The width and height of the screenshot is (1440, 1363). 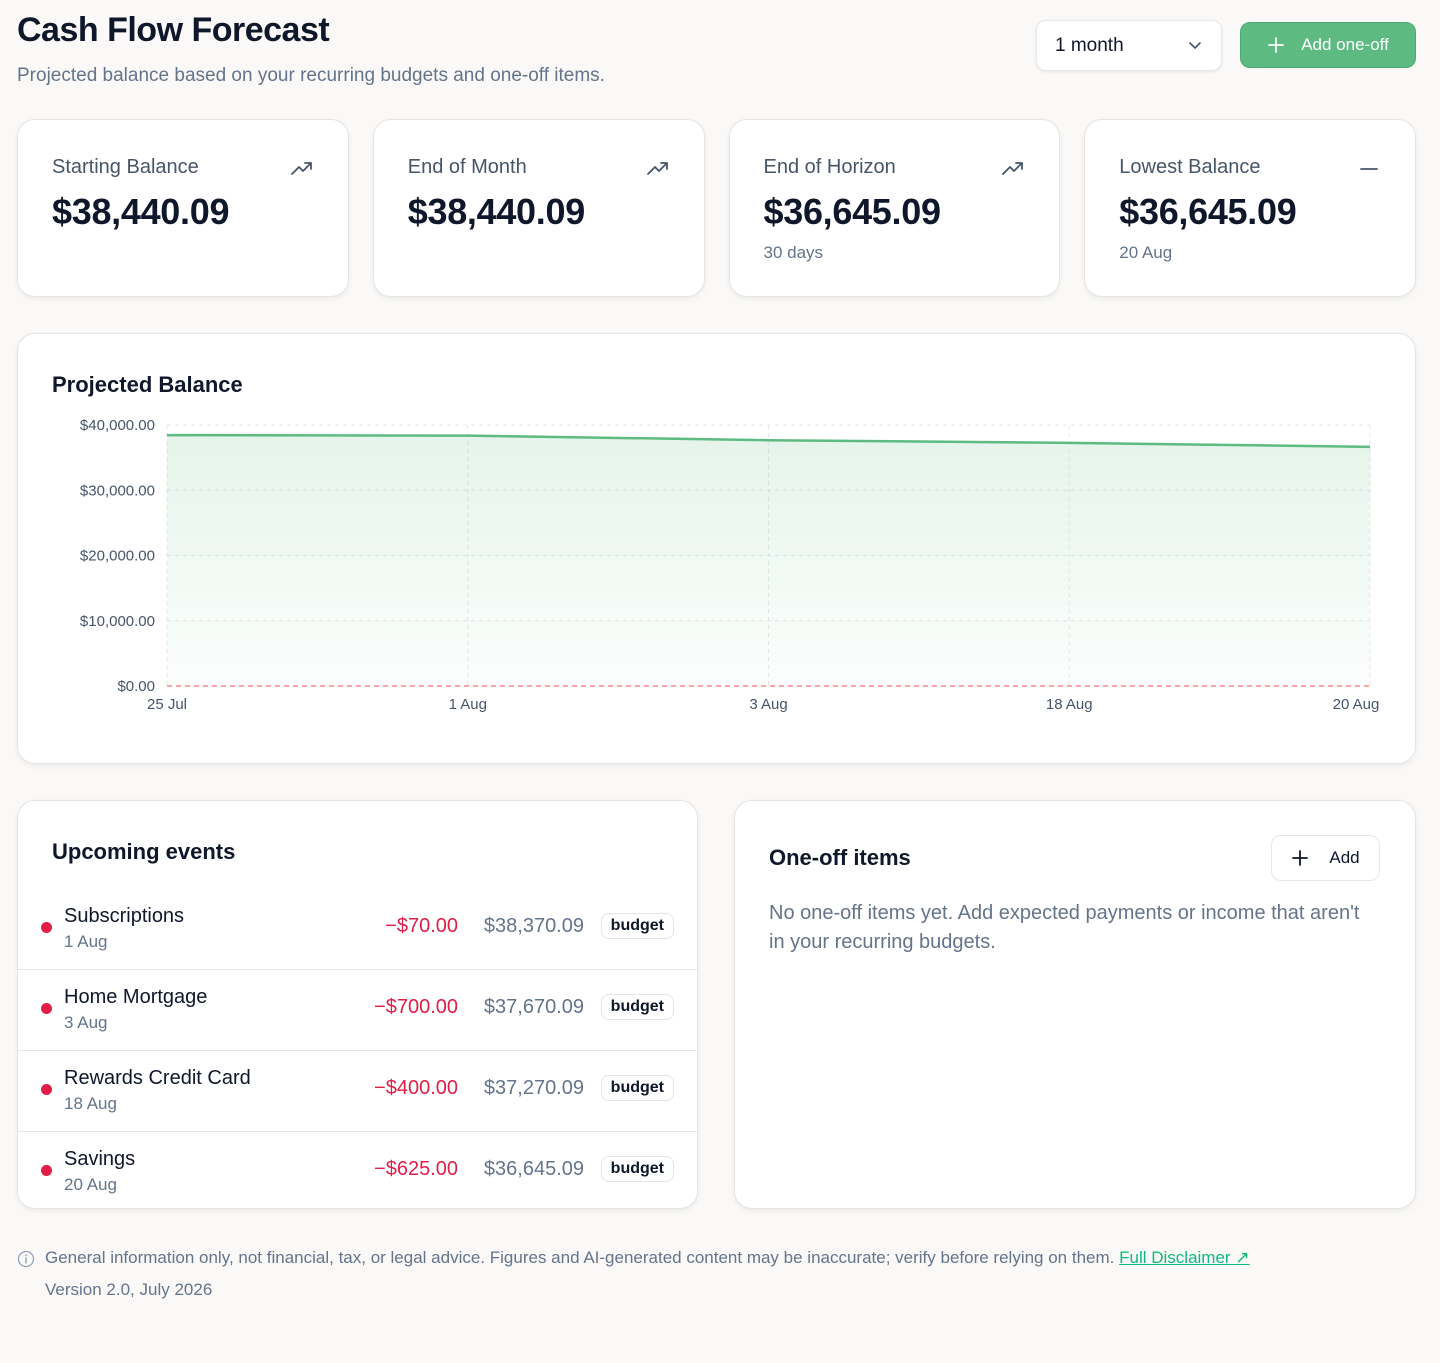 What do you see at coordinates (416, 1169) in the screenshot?
I see `event-amount: −$625.00` at bounding box center [416, 1169].